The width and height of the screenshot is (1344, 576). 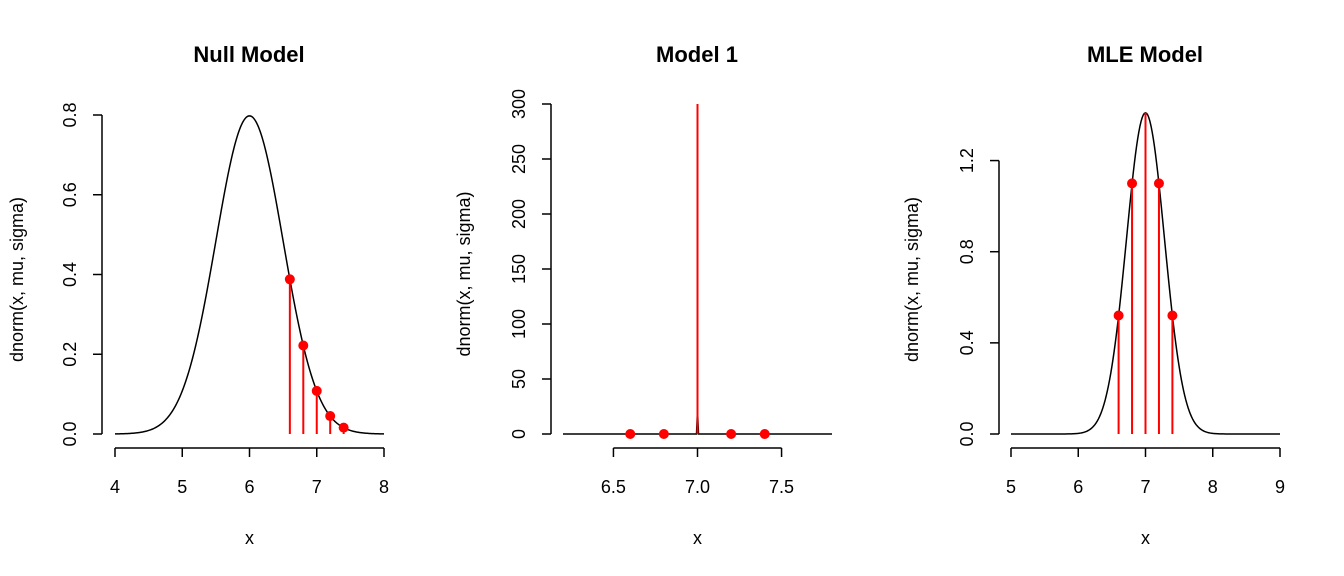 What do you see at coordinates (115, 487) in the screenshot?
I see `x-tick-label: 4` at bounding box center [115, 487].